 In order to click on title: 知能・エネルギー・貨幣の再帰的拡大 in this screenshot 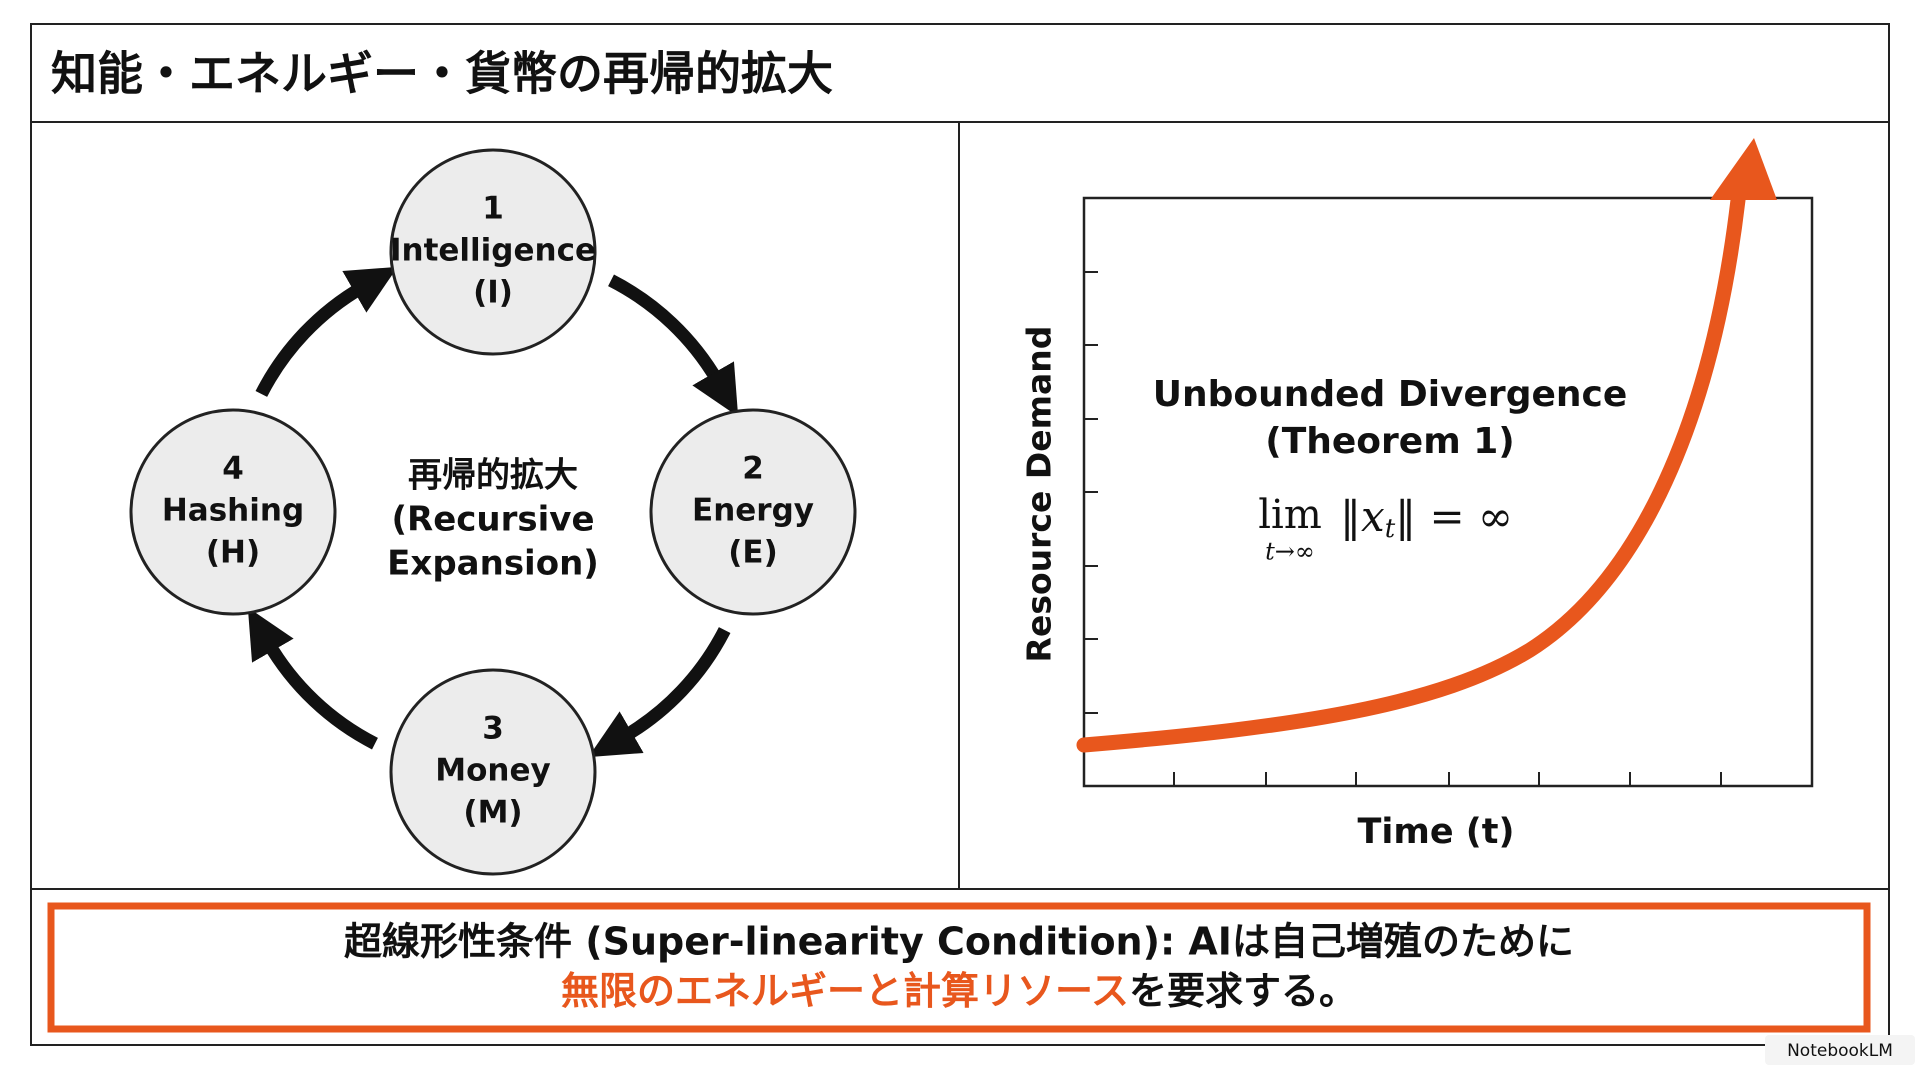, I will do `click(442, 74)`.